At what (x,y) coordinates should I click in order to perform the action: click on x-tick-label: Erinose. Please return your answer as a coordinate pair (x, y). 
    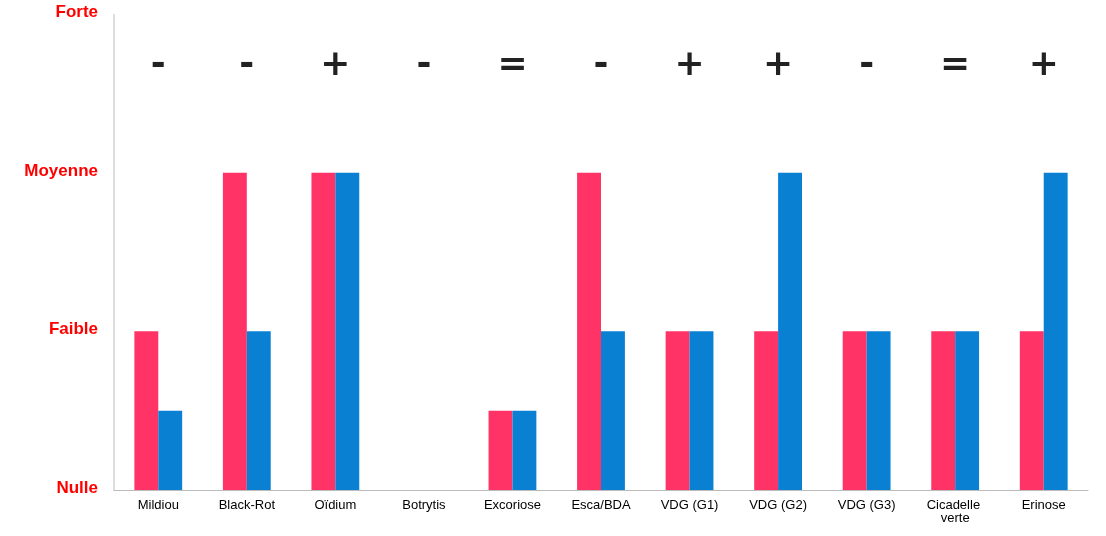
    Looking at the image, I should click on (1043, 504).